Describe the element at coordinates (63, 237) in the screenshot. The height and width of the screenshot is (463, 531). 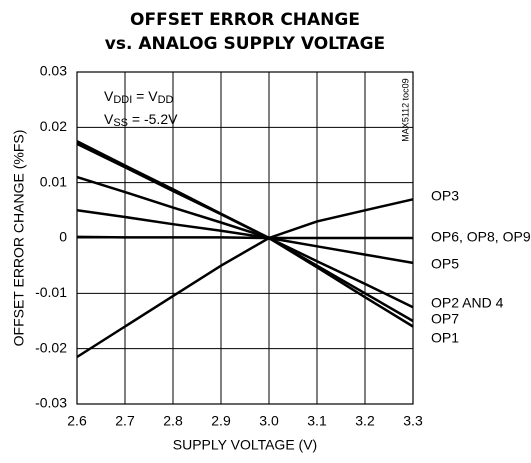
I see `y-tick-label: 0` at that location.